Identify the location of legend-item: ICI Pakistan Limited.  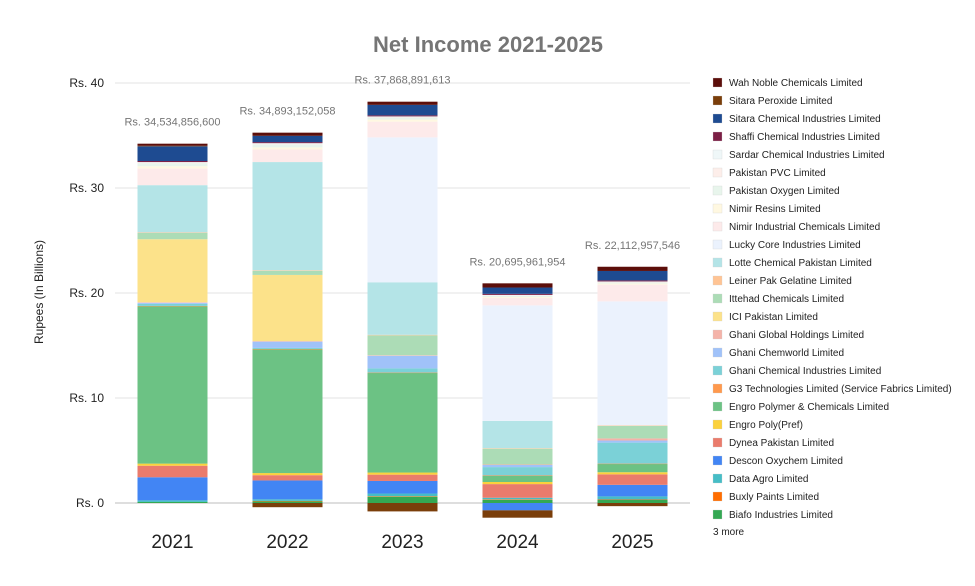
(765, 317).